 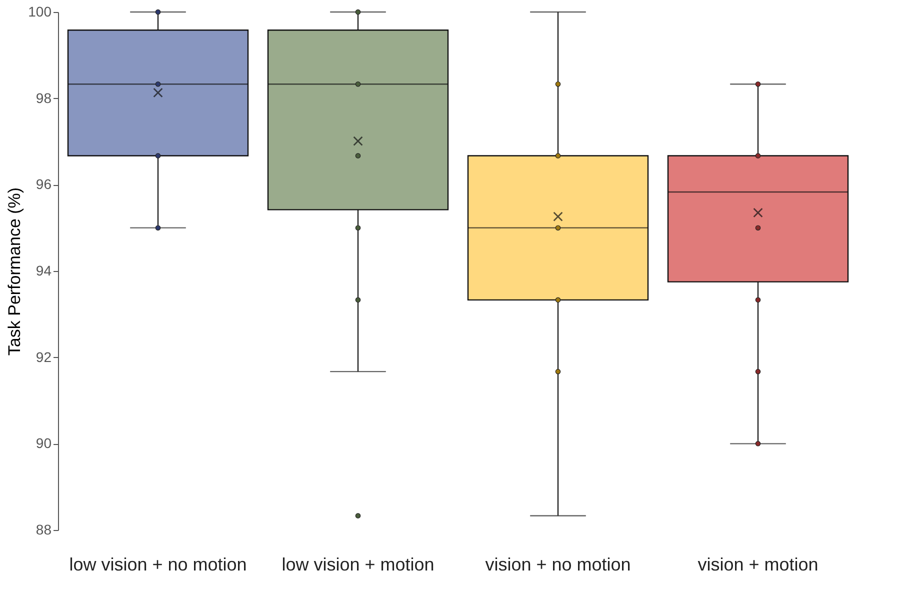 What do you see at coordinates (44, 184) in the screenshot?
I see `y-tick-label: 96` at bounding box center [44, 184].